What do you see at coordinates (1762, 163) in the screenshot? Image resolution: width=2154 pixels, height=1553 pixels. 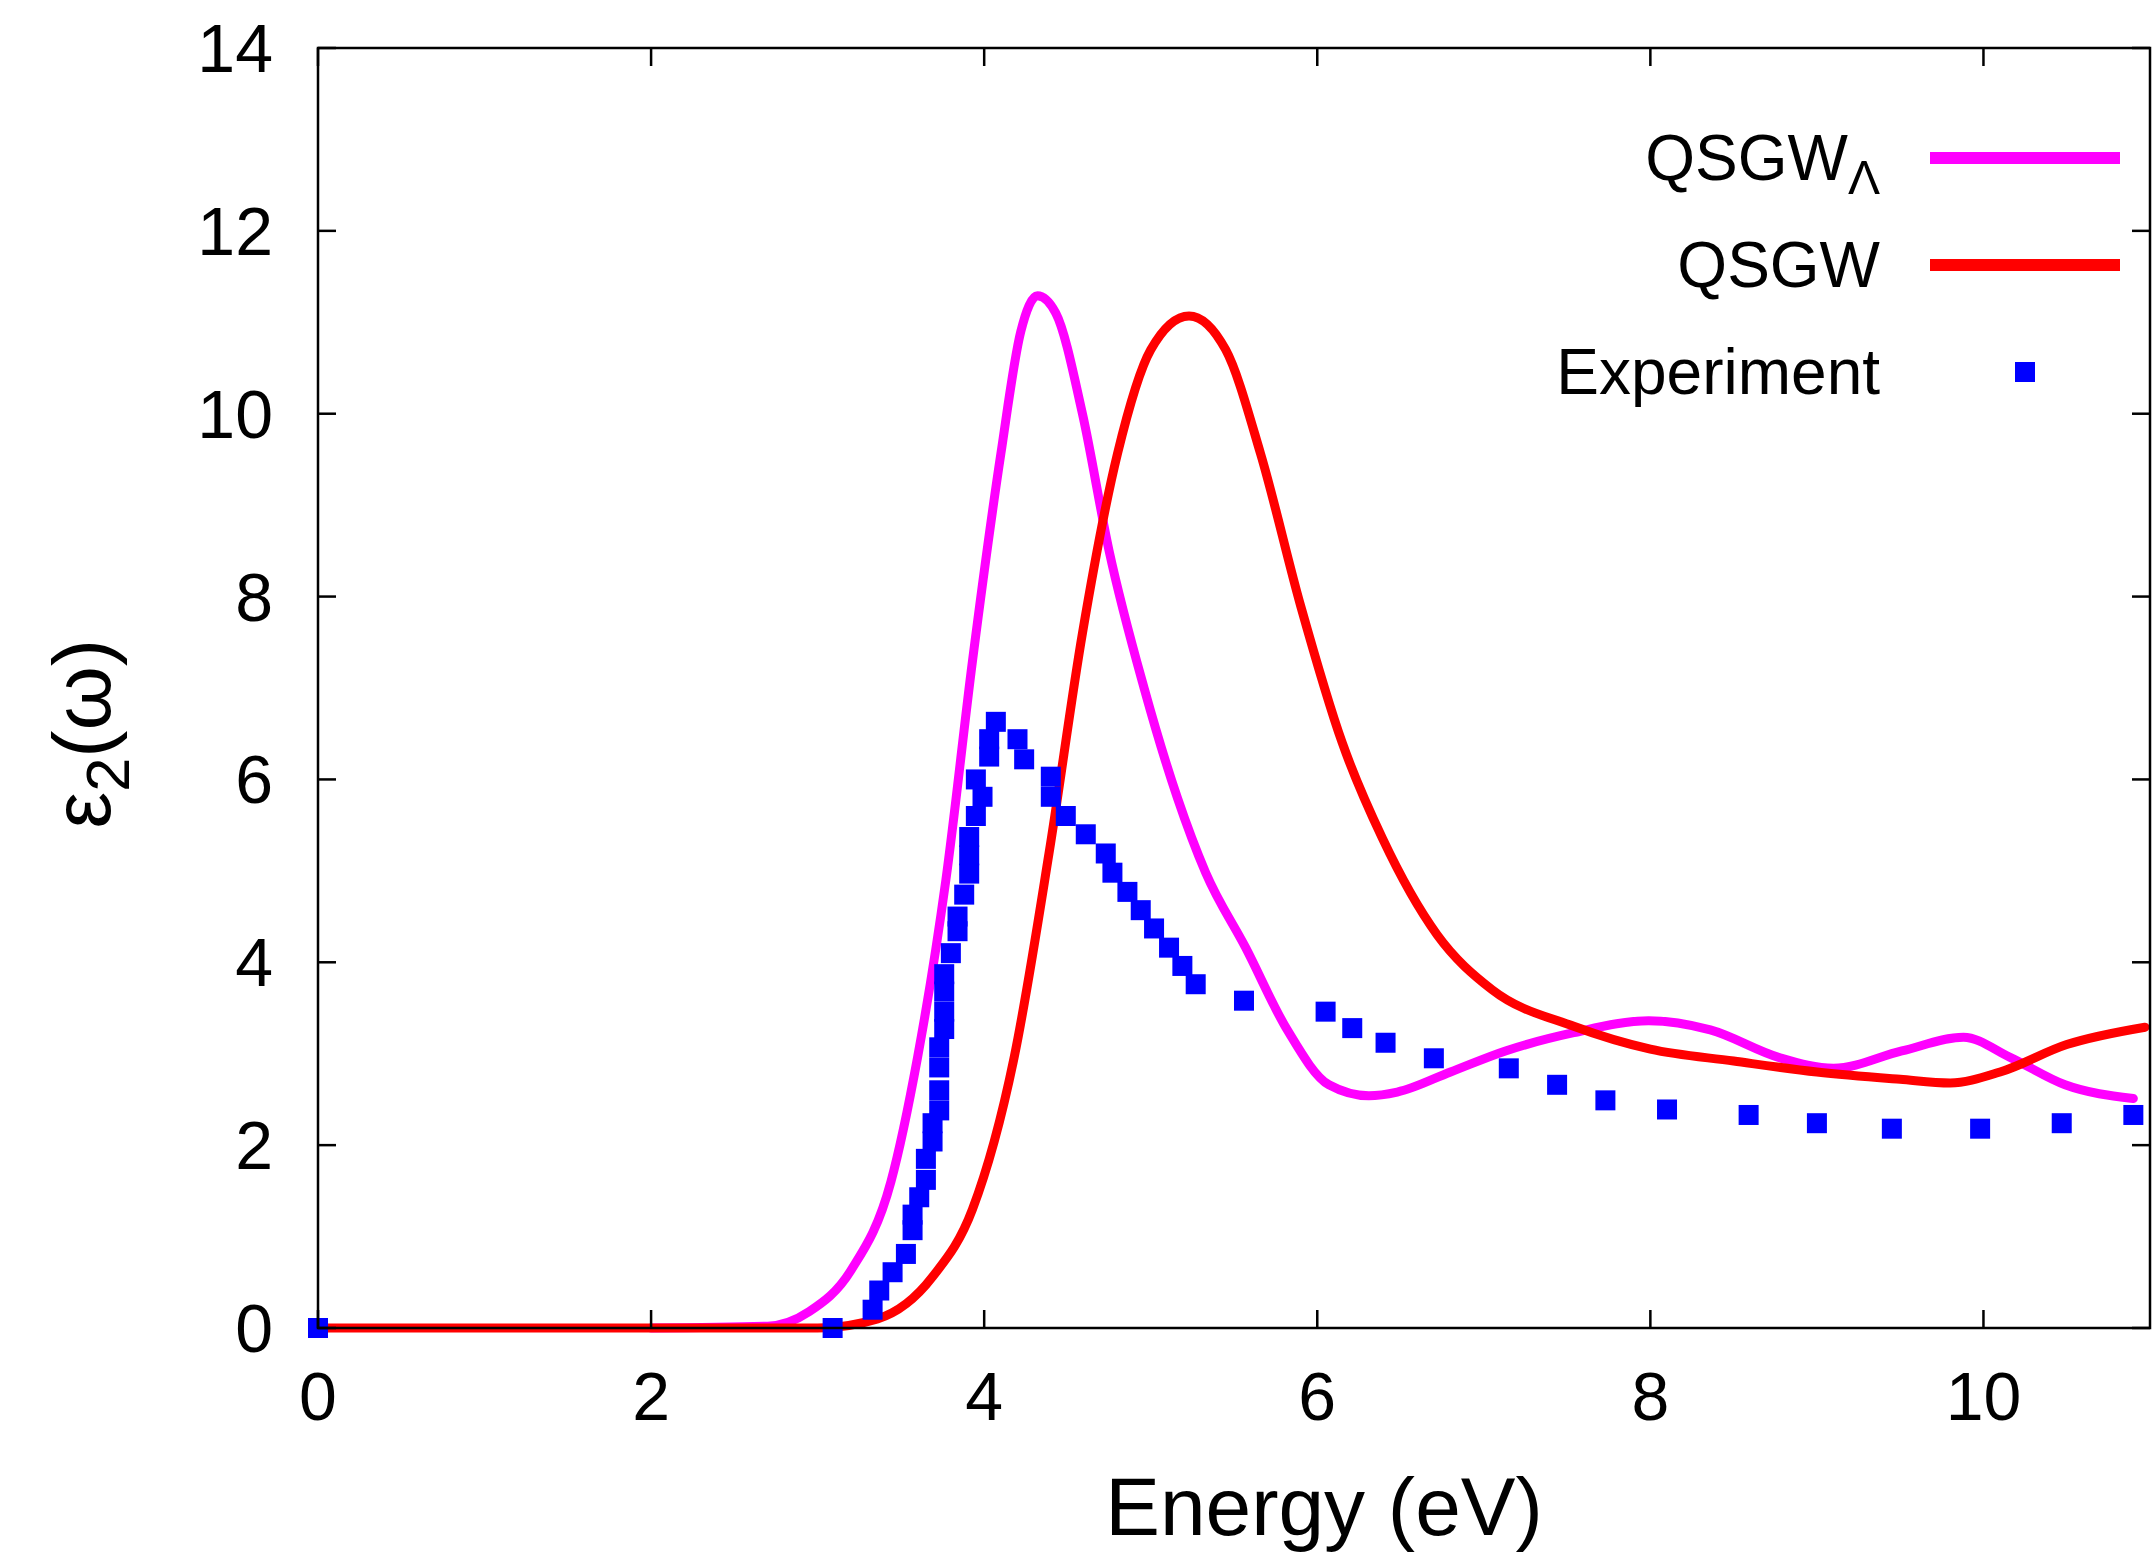 I see `legend-label: QSGW$_{Λ}$` at bounding box center [1762, 163].